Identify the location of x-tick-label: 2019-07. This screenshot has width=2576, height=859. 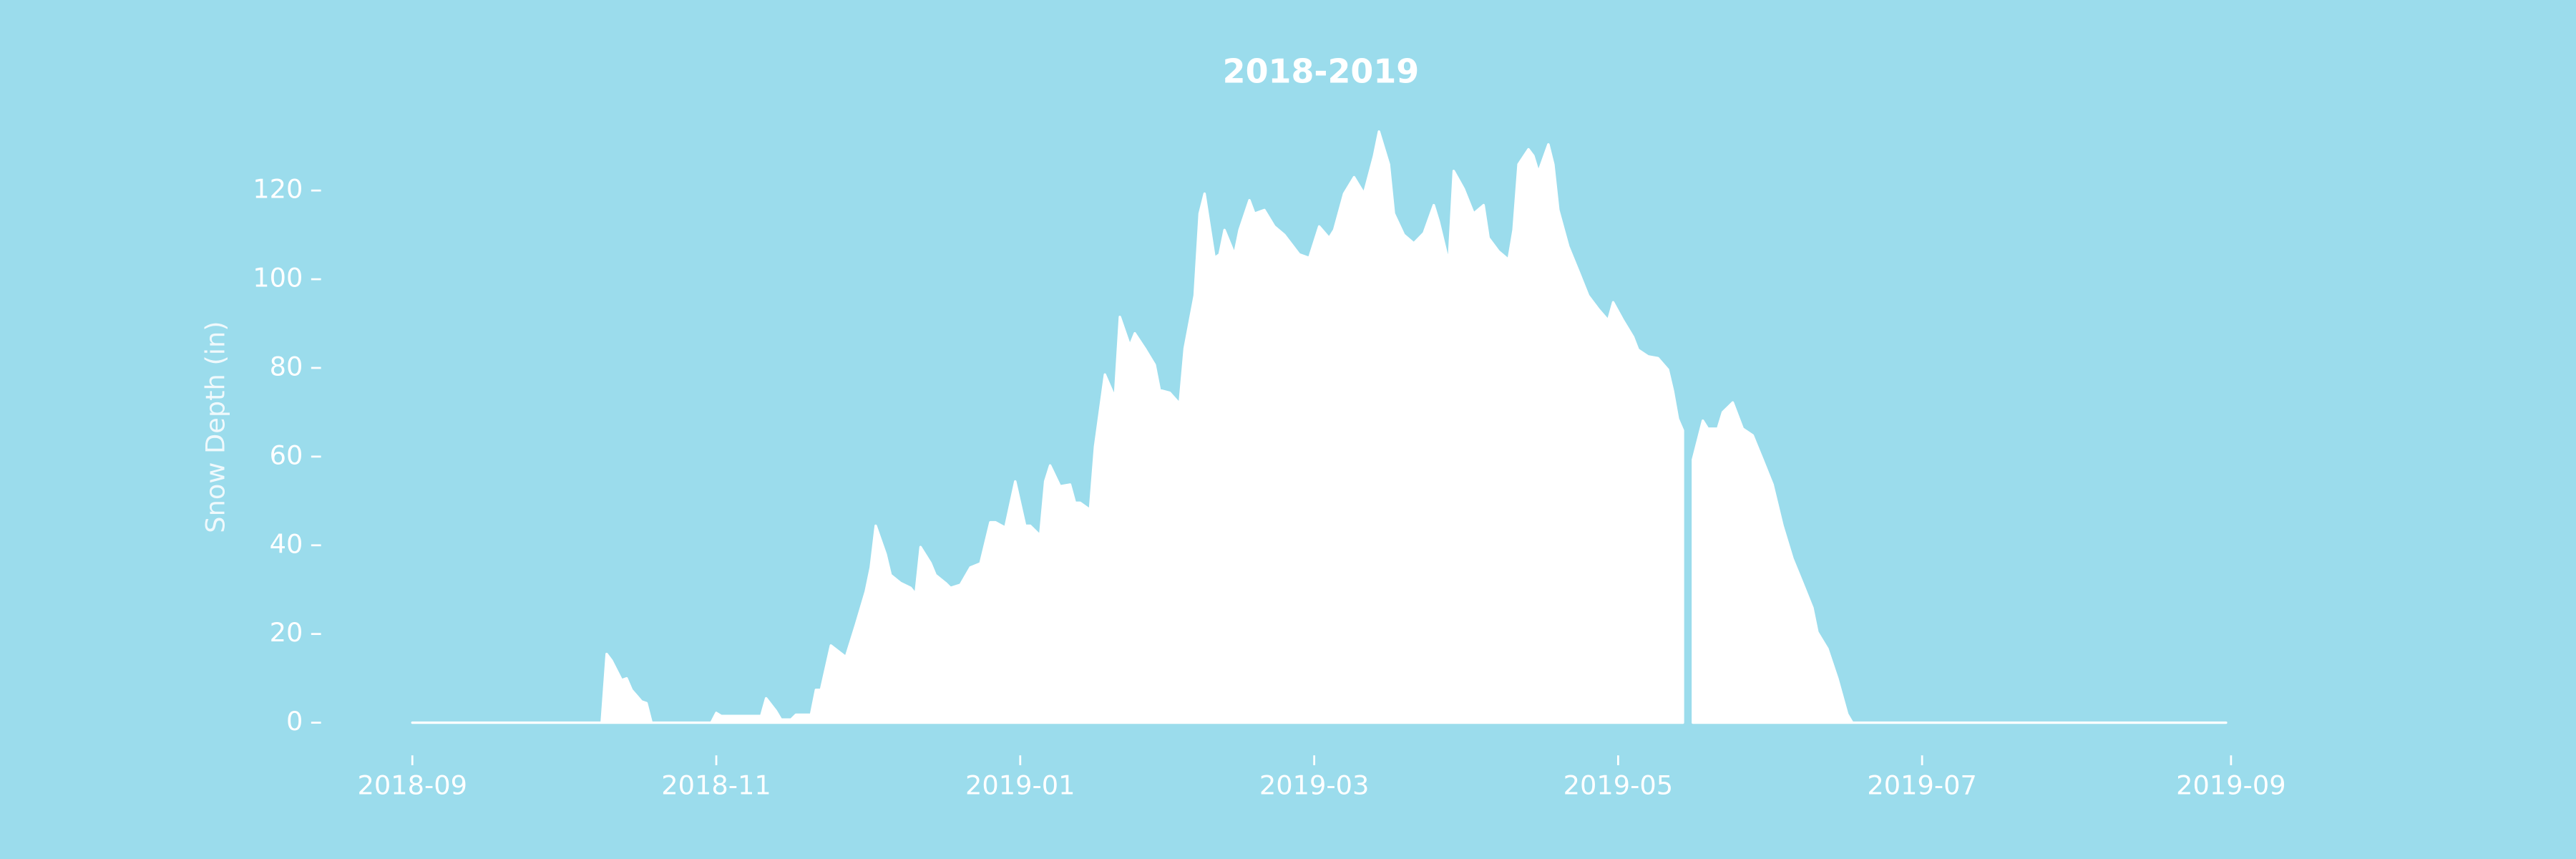
(1921, 785).